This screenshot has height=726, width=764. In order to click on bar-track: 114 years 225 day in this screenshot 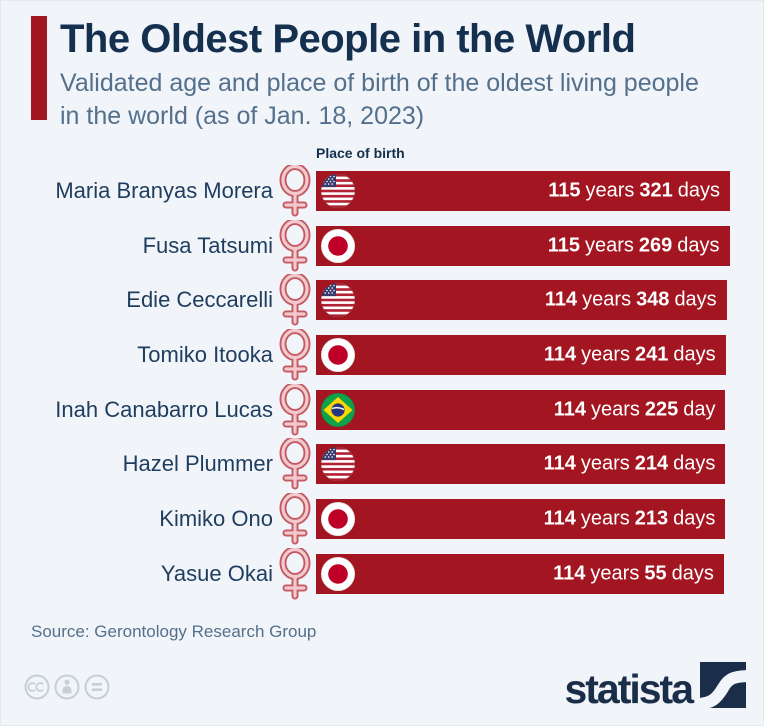, I will do `click(523, 409)`.